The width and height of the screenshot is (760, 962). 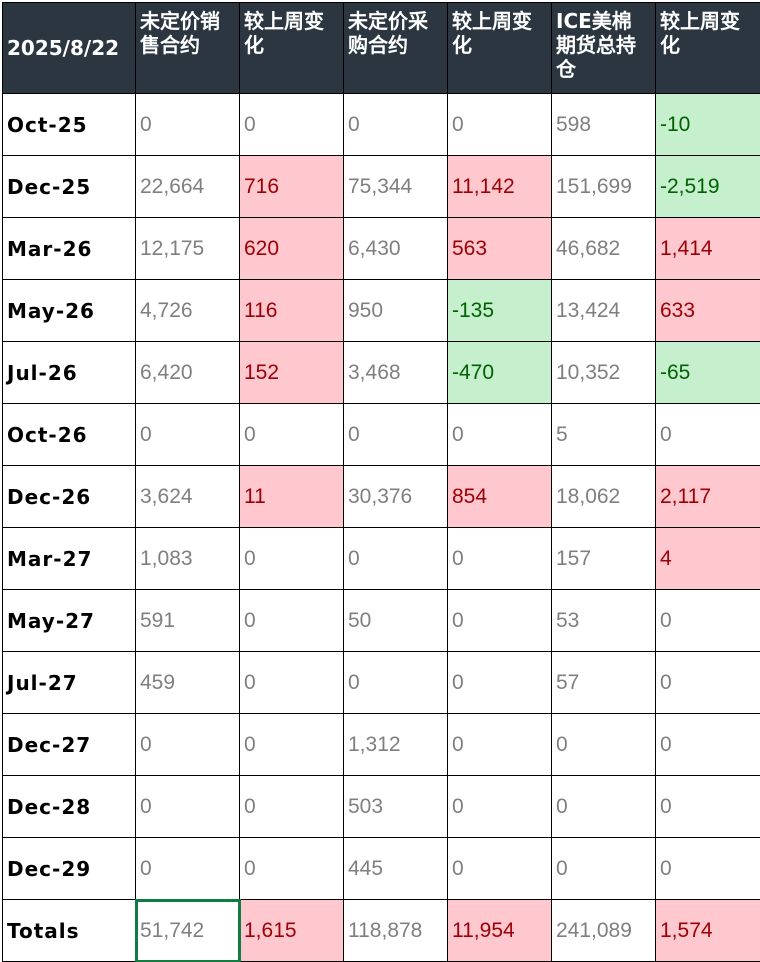 What do you see at coordinates (69, 869) in the screenshot?
I see `row-label: Dec-29` at bounding box center [69, 869].